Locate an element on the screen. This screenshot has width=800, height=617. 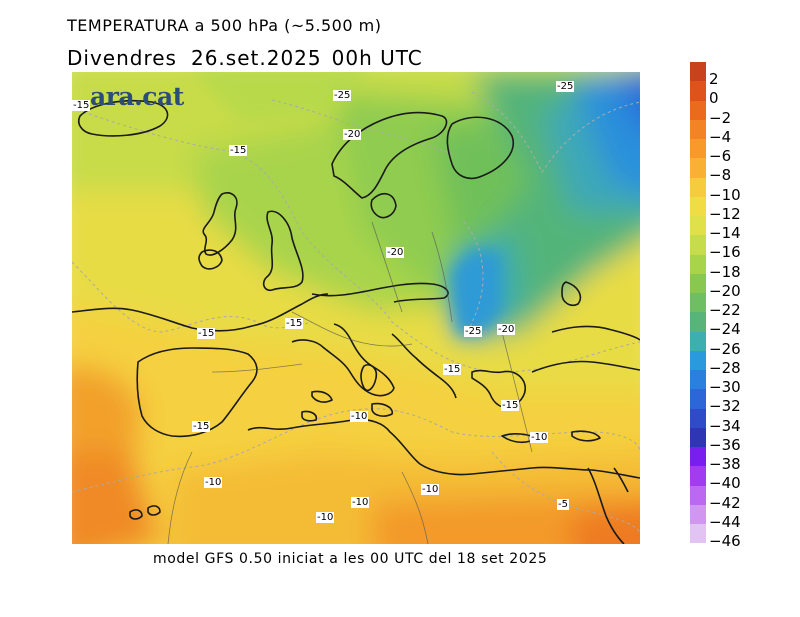
legend-tick-label: −18 is located at coordinates (725, 271).